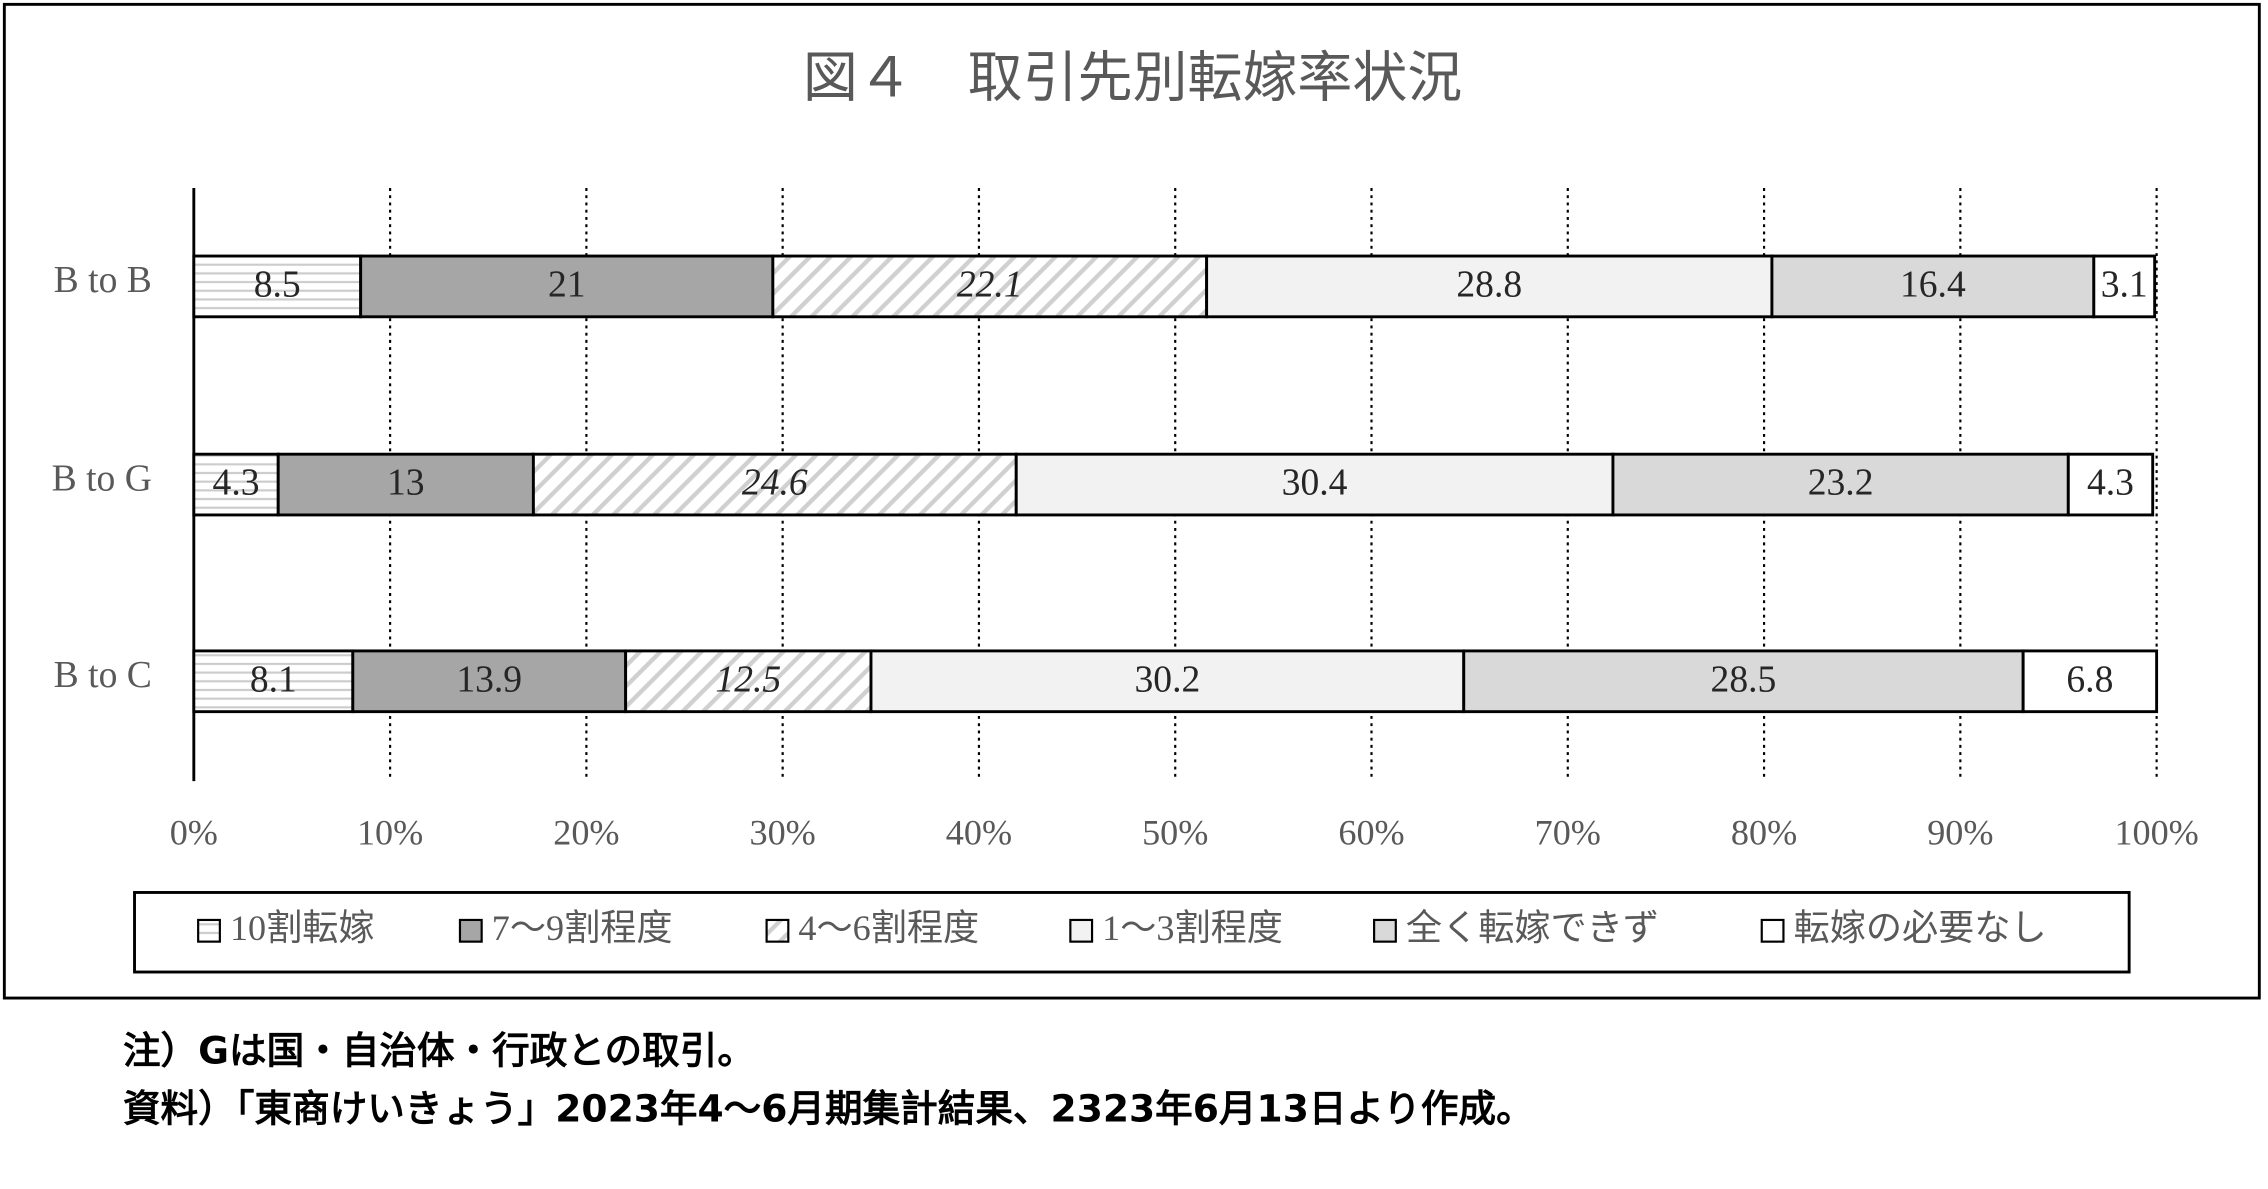 This screenshot has width=2268, height=1189. Describe the element at coordinates (103, 280) in the screenshot. I see `y-tick-label: B to B` at that location.